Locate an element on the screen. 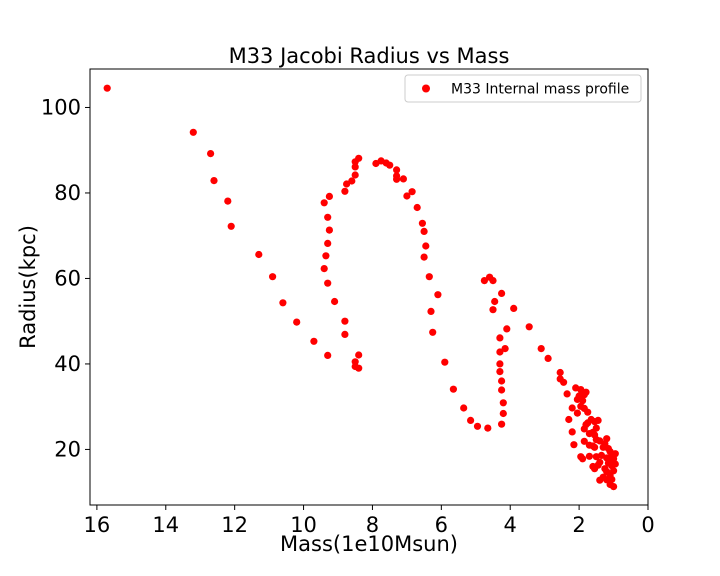  y-axis: 20 40 60 80 100 is located at coordinates (65, 278).